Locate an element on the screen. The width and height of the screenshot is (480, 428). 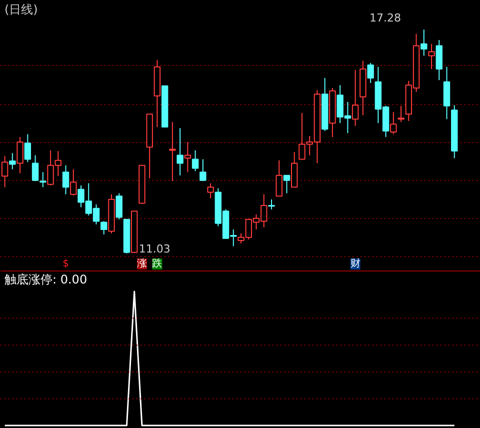
text: 涨 is located at coordinates (141, 264).